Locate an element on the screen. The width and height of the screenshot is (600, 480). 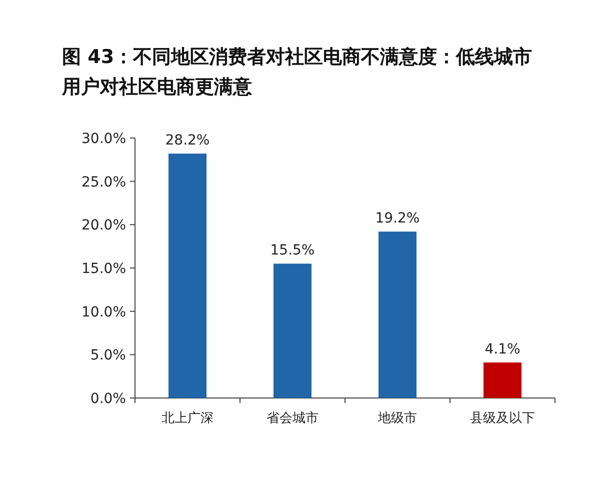
y-tick-label: 20.0% is located at coordinates (104, 226).